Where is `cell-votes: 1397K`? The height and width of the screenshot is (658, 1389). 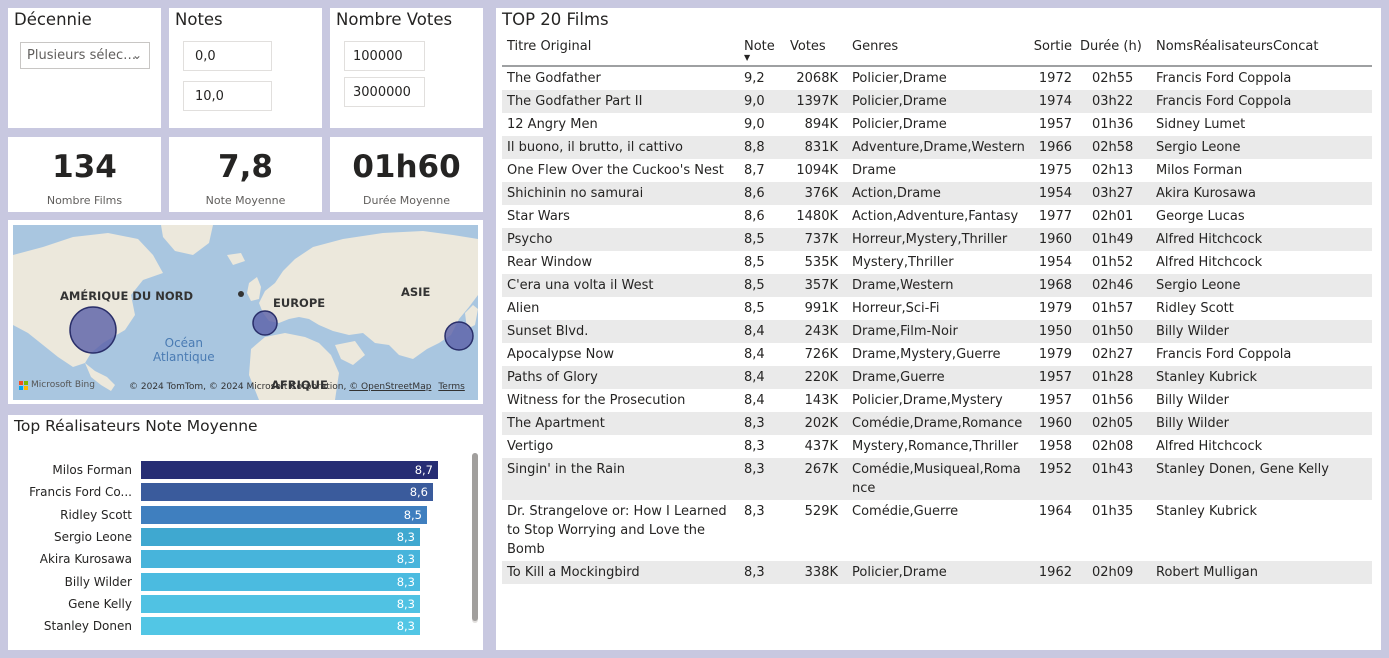
cell-votes: 1397K is located at coordinates (816, 101).